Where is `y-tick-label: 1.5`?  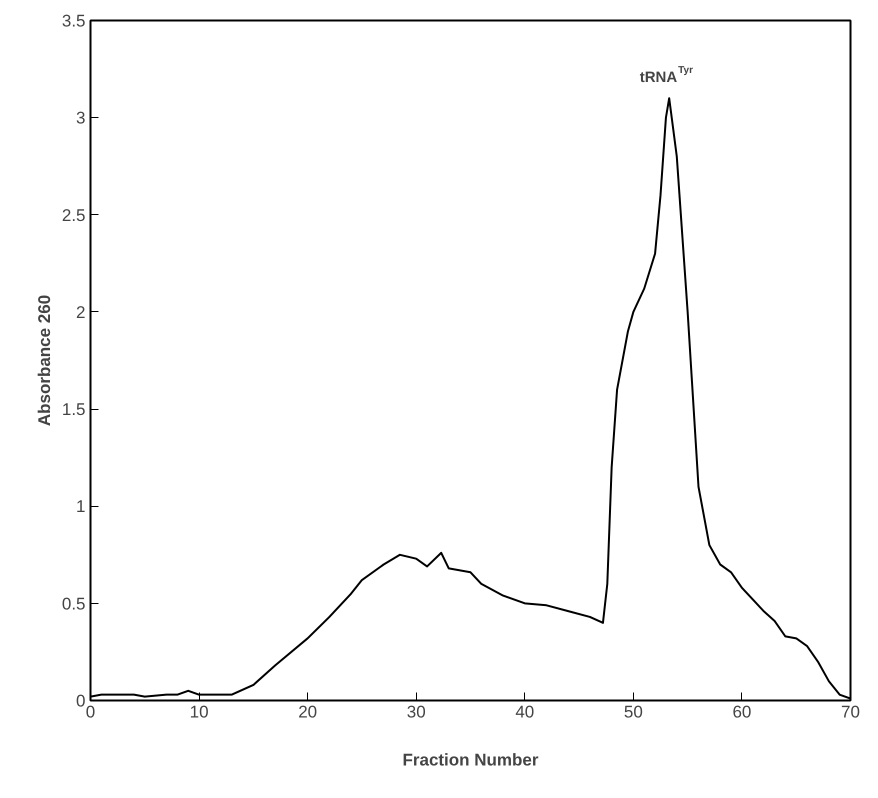
y-tick-label: 1.5 is located at coordinates (74, 410).